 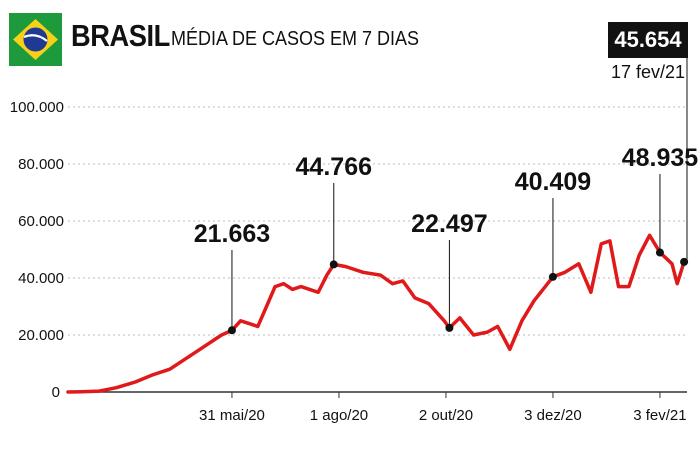 I want to click on y-axis-ticks: 0 20.000 40.000 60.000 80.000 100.000, so click(x=37, y=250).